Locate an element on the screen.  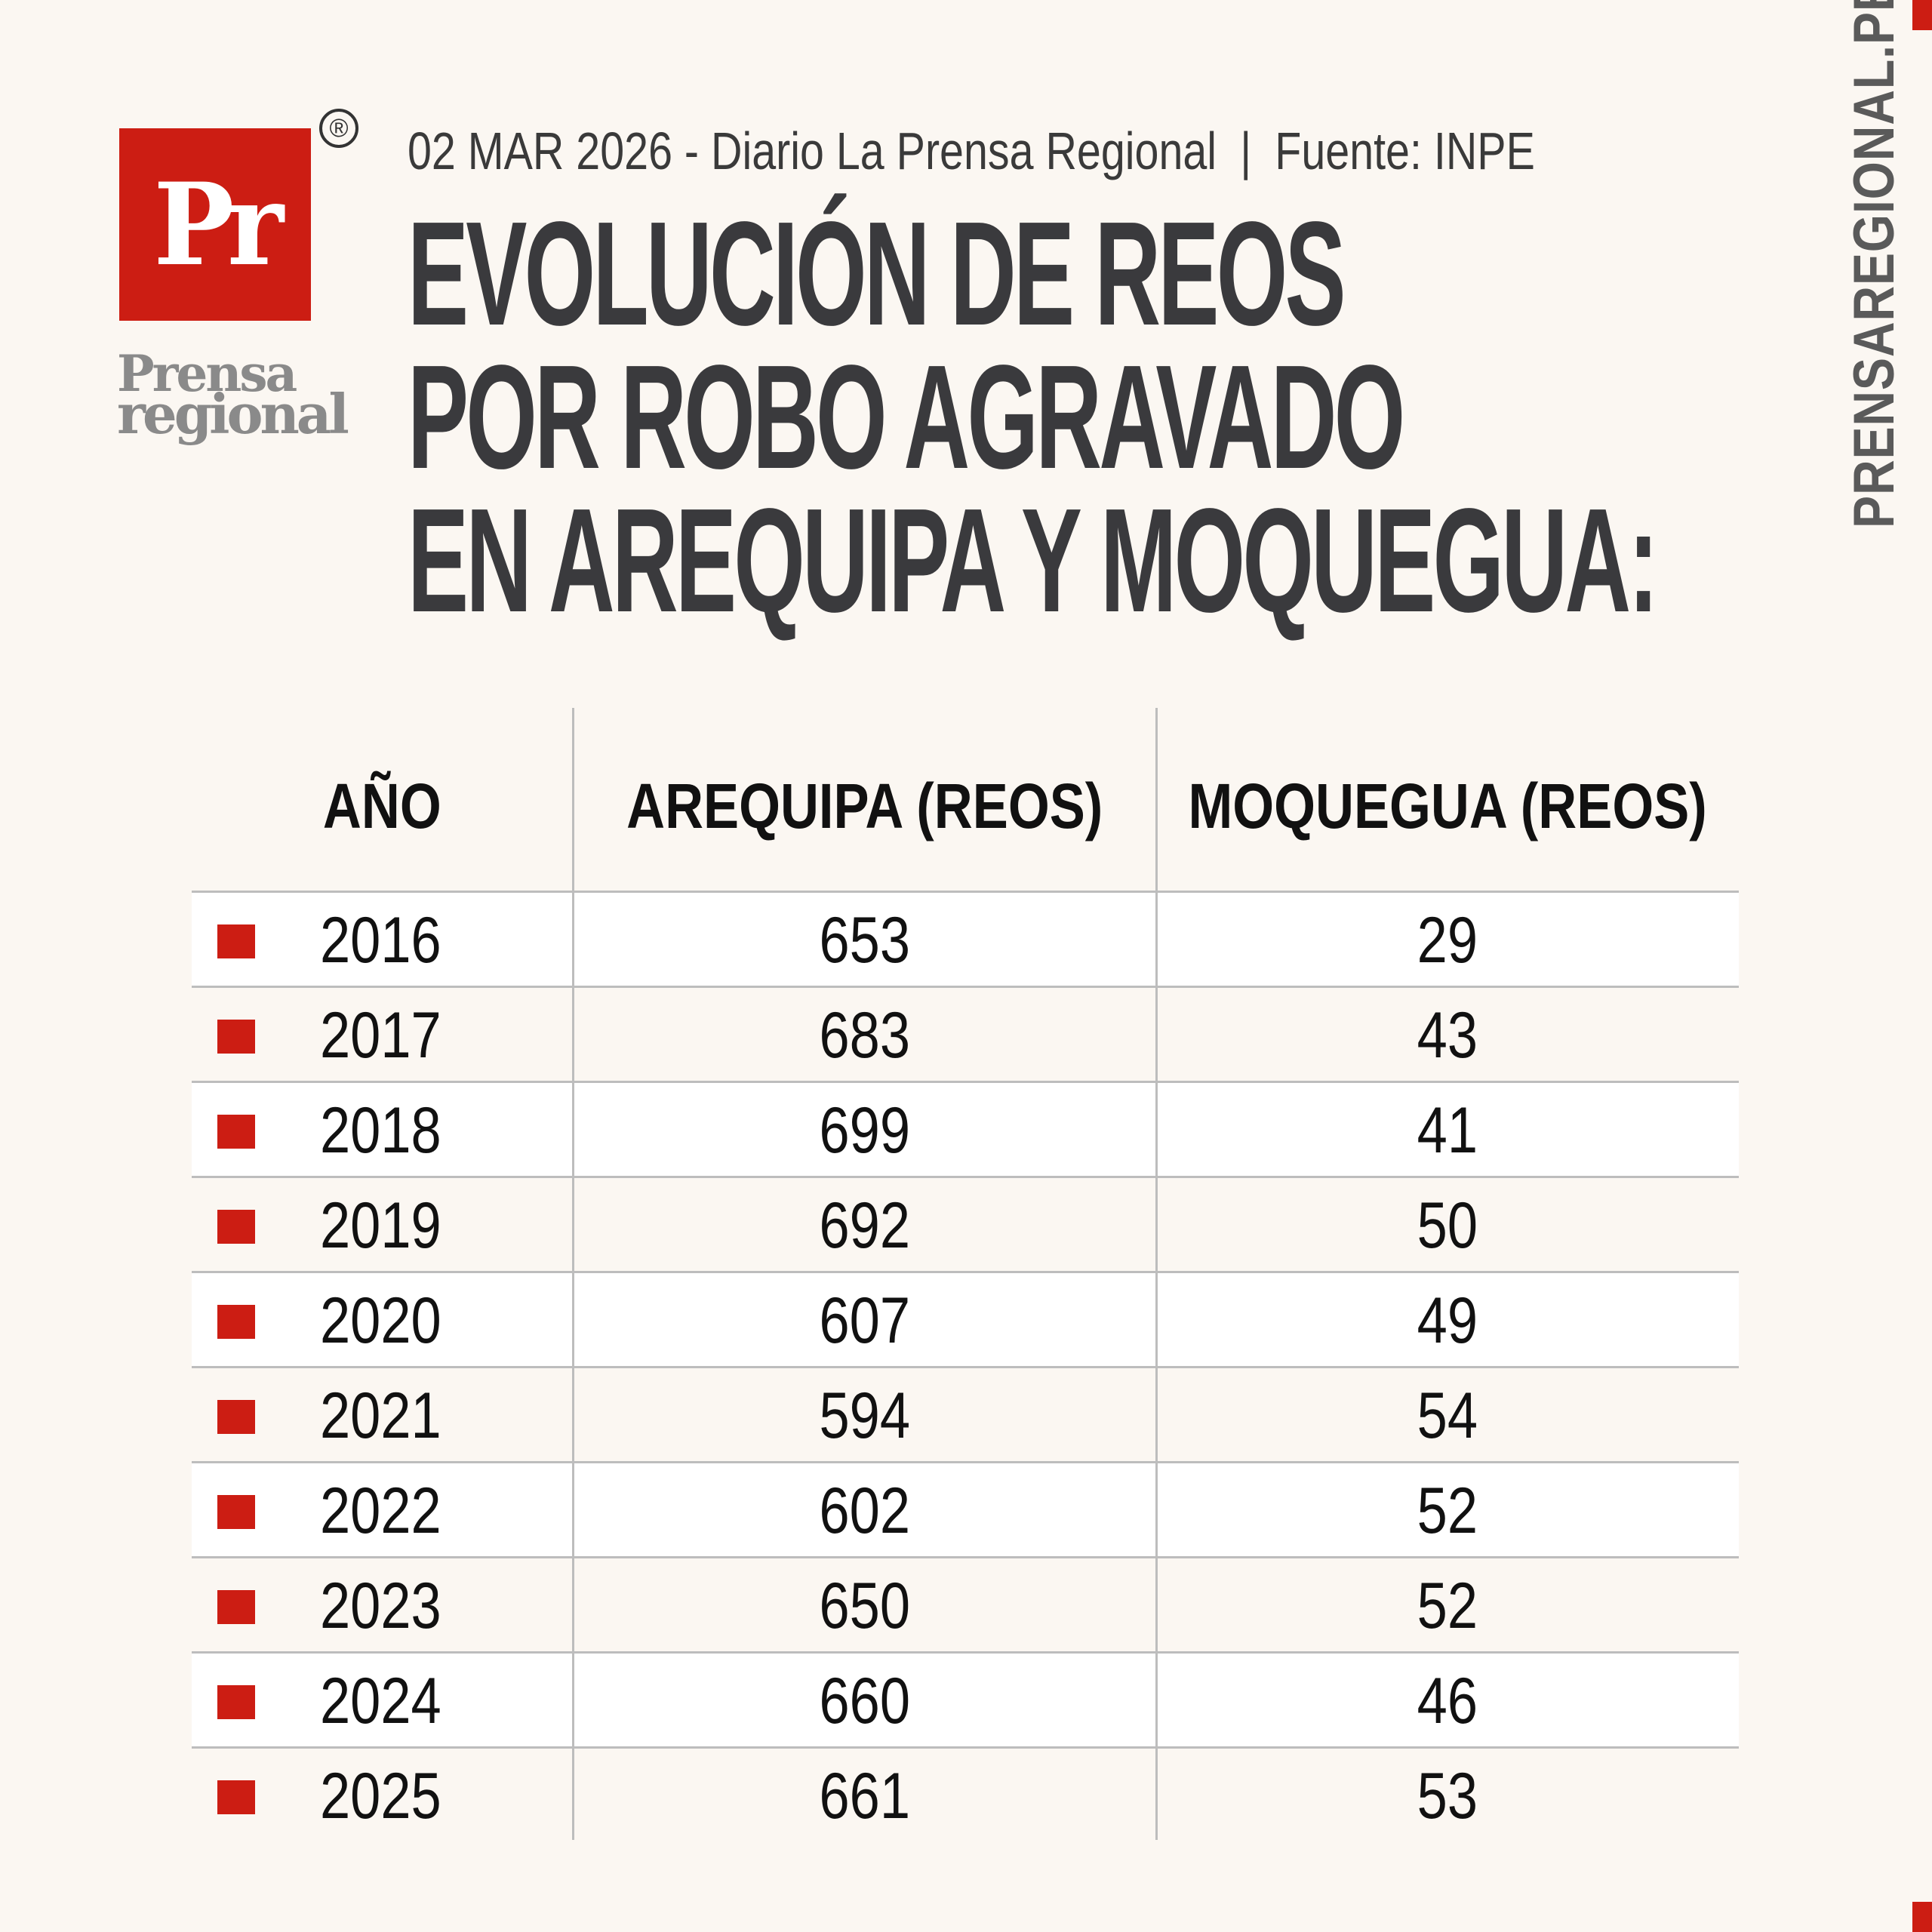
cell-moquegua: 53 is located at coordinates (1447, 1796).